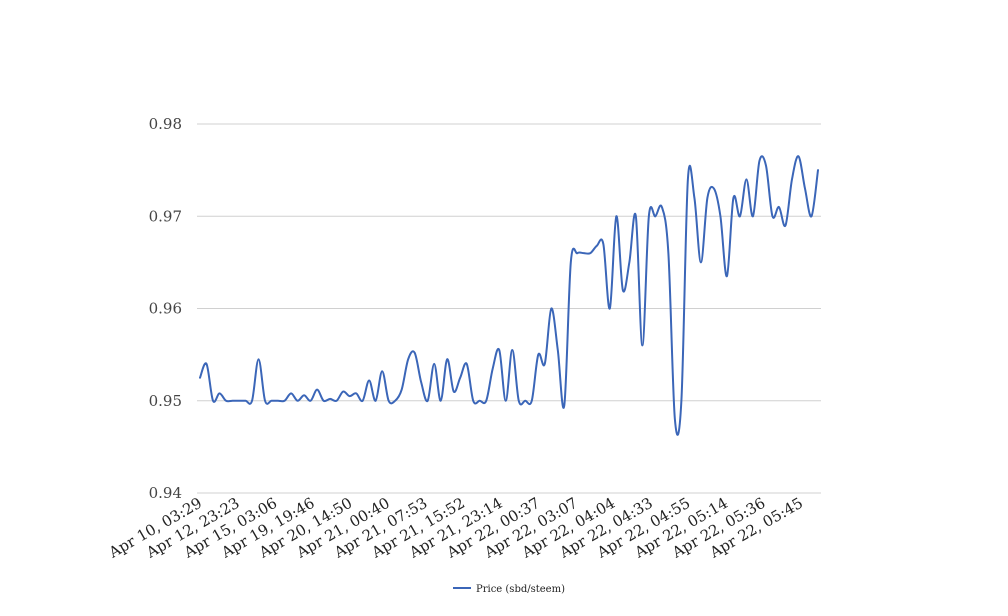 The image size is (1008, 616). What do you see at coordinates (165, 493) in the screenshot?
I see `y-tick-label: 0.94` at bounding box center [165, 493].